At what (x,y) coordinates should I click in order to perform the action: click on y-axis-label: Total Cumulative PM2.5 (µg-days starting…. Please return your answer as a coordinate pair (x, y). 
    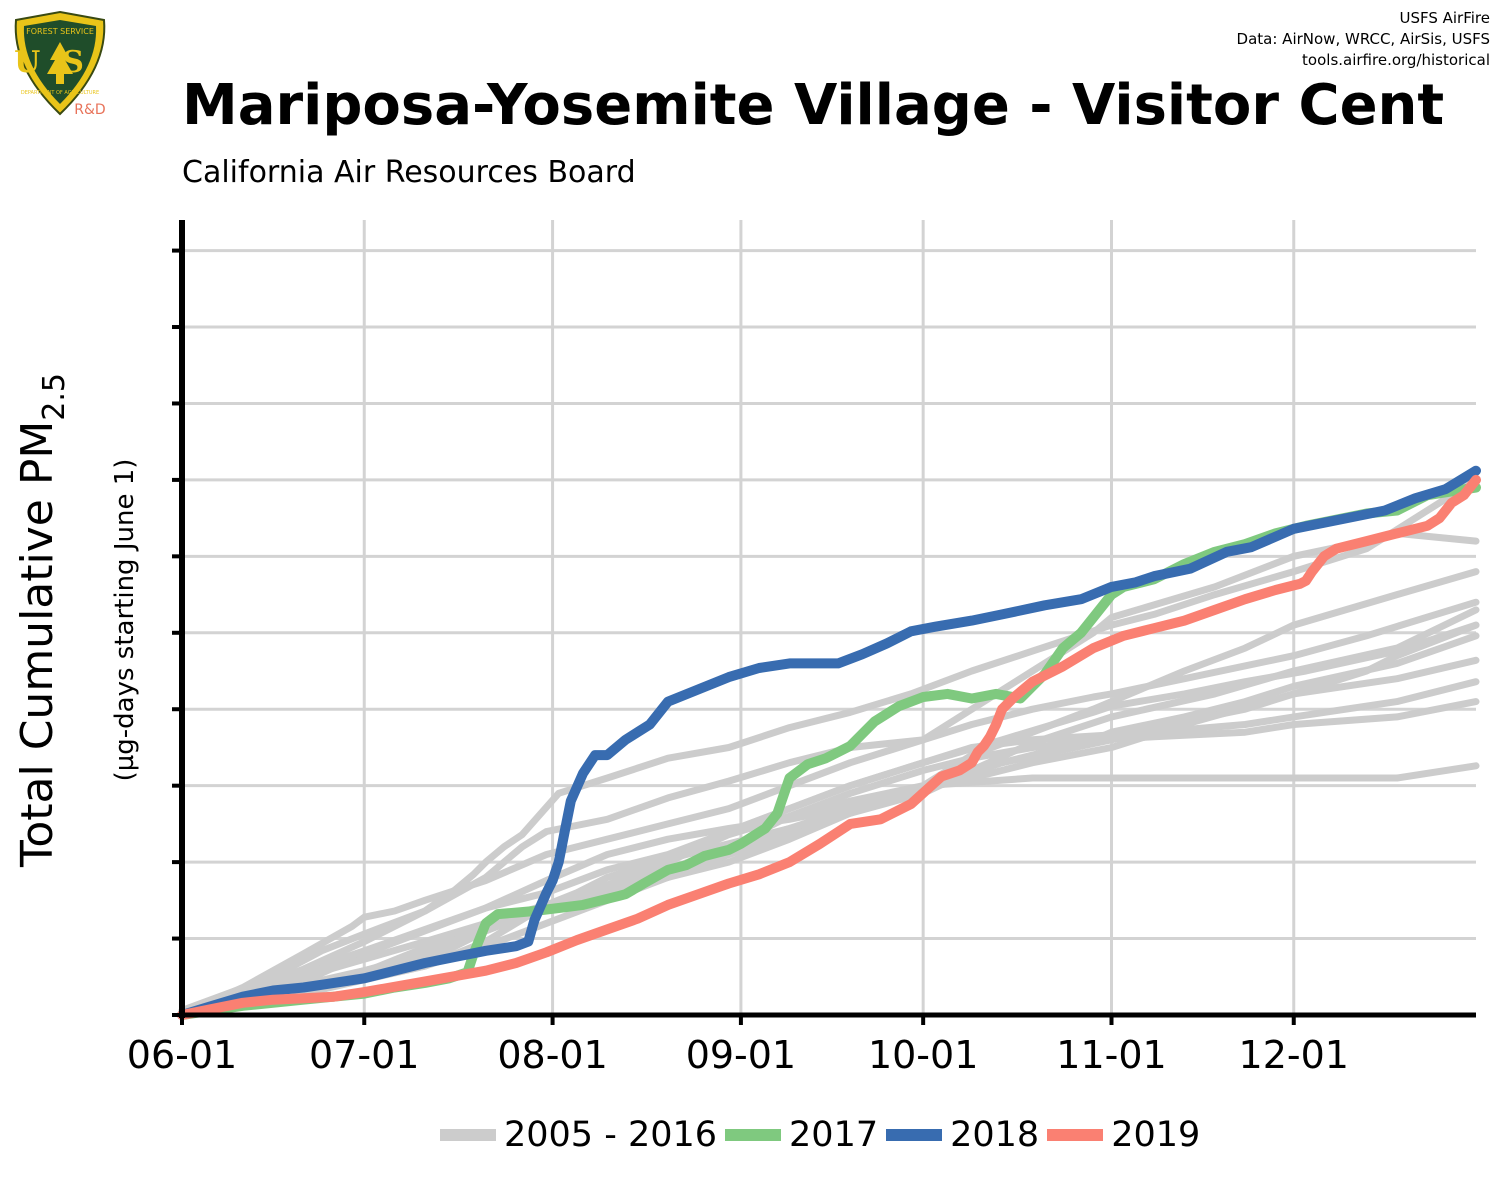
    Looking at the image, I should click on (76, 620).